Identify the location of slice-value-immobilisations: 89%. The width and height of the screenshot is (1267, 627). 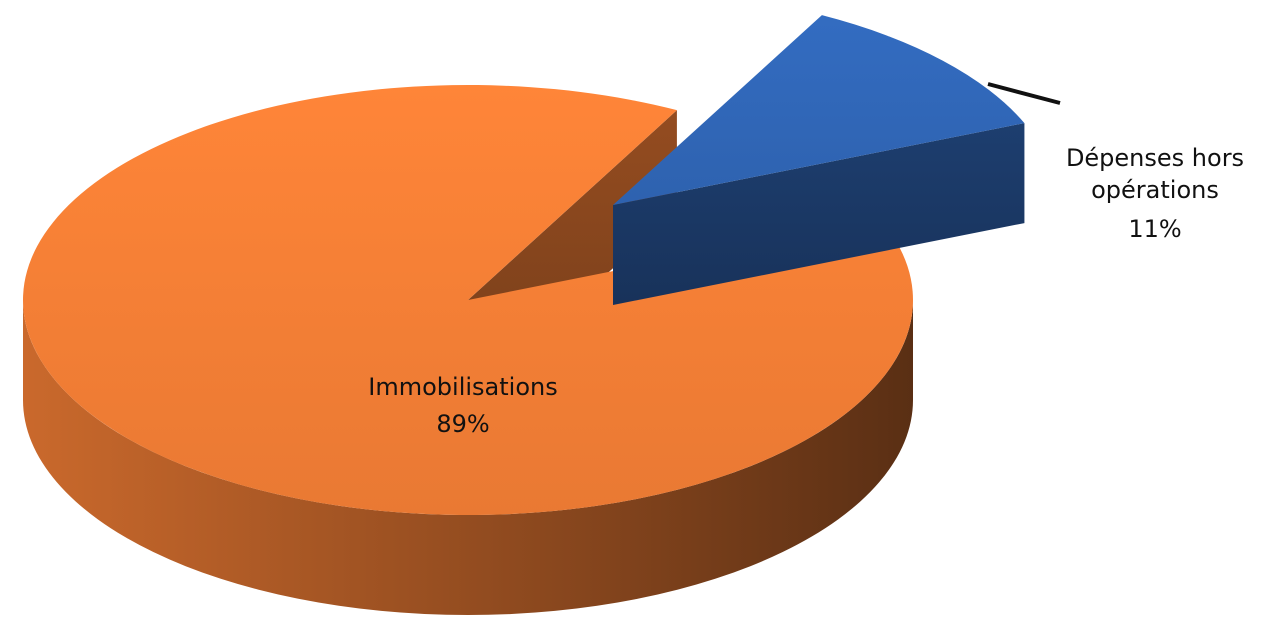
(462, 424).